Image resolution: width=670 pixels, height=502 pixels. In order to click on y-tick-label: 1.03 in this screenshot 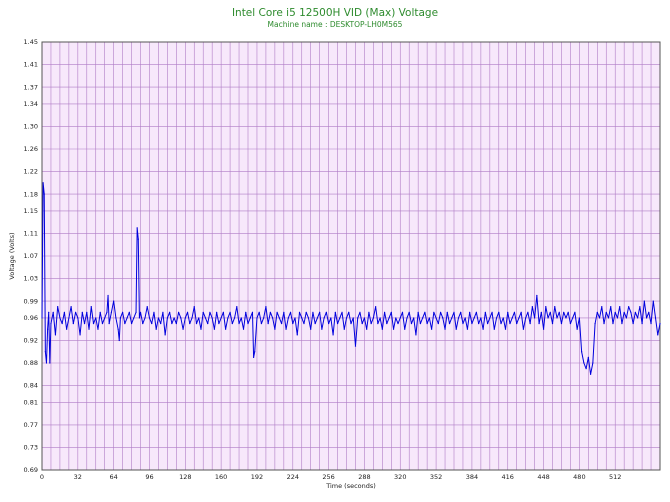, I will do `click(31, 279)`.